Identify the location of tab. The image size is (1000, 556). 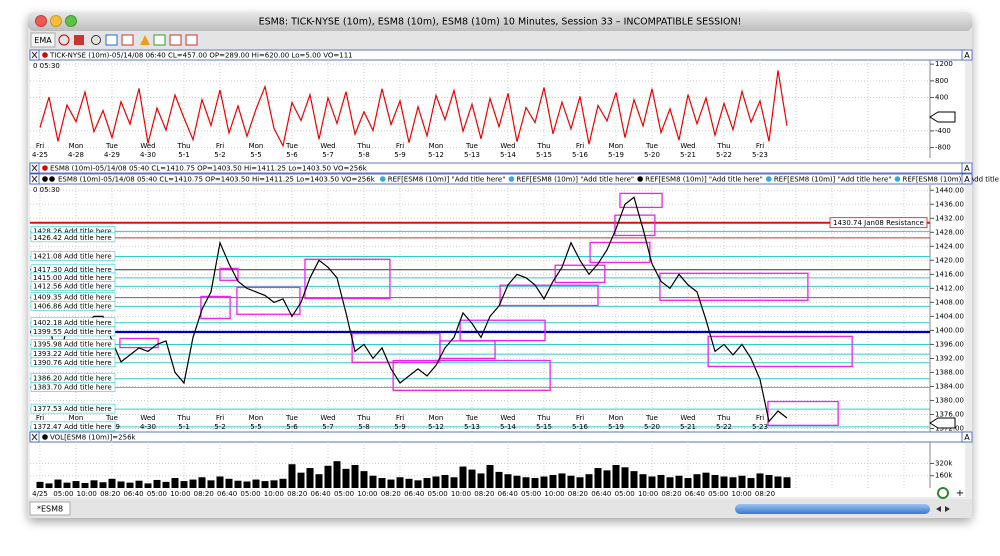
(50, 508).